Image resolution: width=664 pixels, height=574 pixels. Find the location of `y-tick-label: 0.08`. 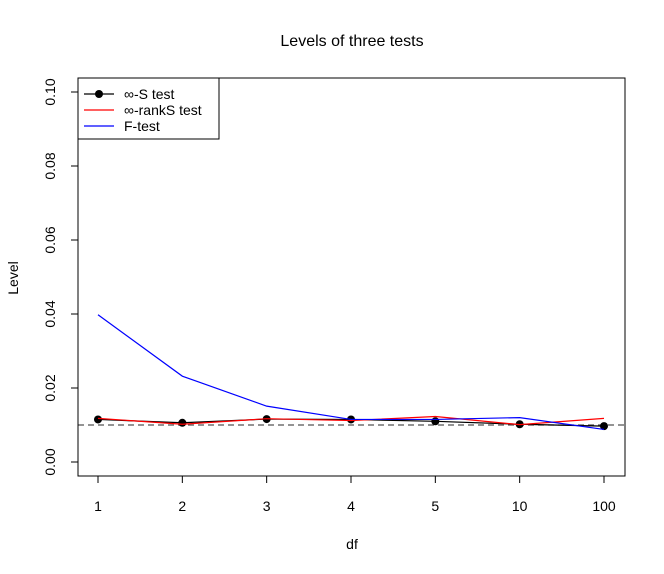

y-tick-label: 0.08 is located at coordinates (50, 165).